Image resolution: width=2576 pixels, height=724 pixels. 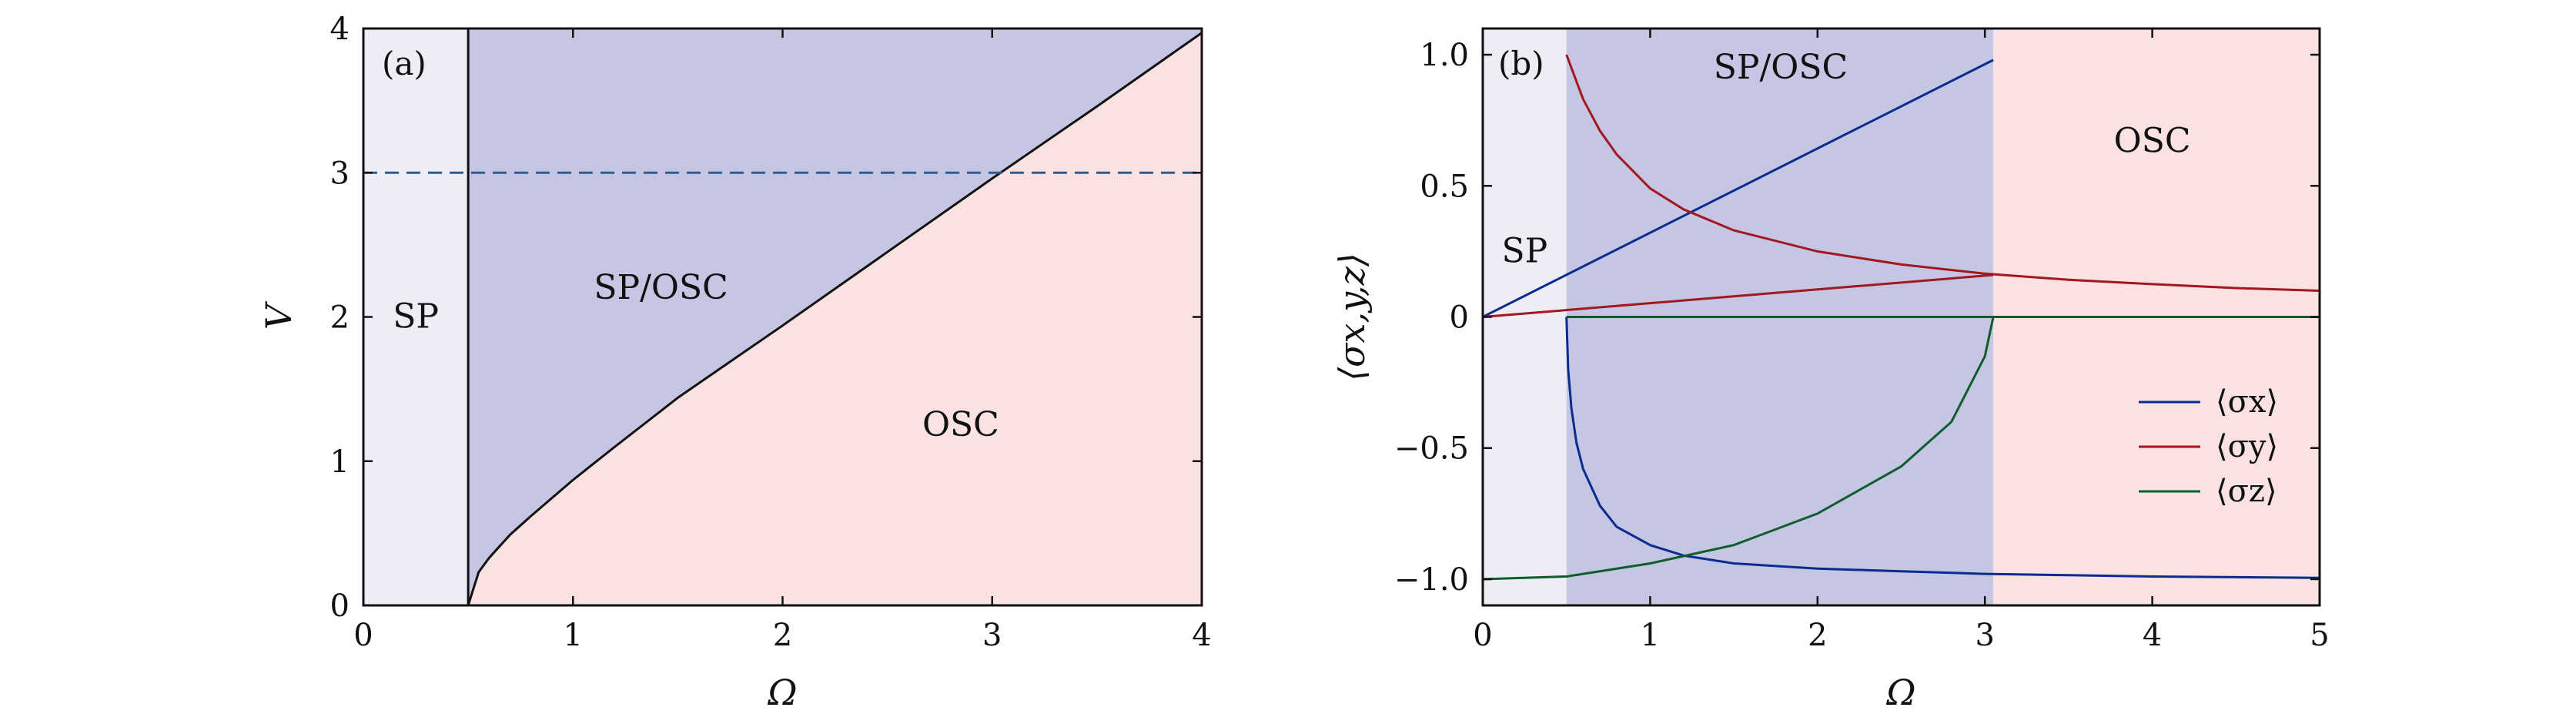 What do you see at coordinates (961, 424) in the screenshot?
I see `panel-a-region-osc-label: OSC` at bounding box center [961, 424].